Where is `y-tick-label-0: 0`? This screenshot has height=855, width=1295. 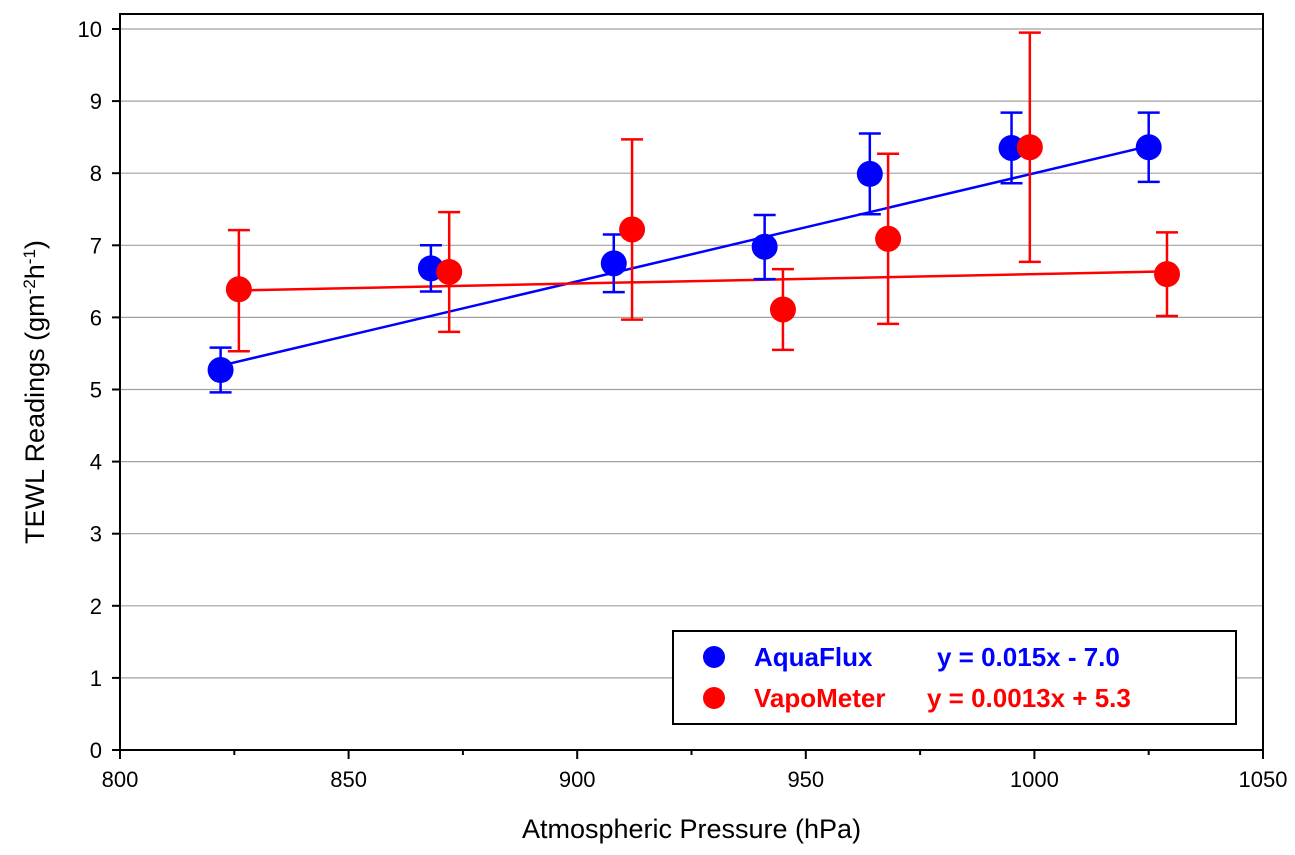
y-tick-label-0: 0 is located at coordinates (96, 750).